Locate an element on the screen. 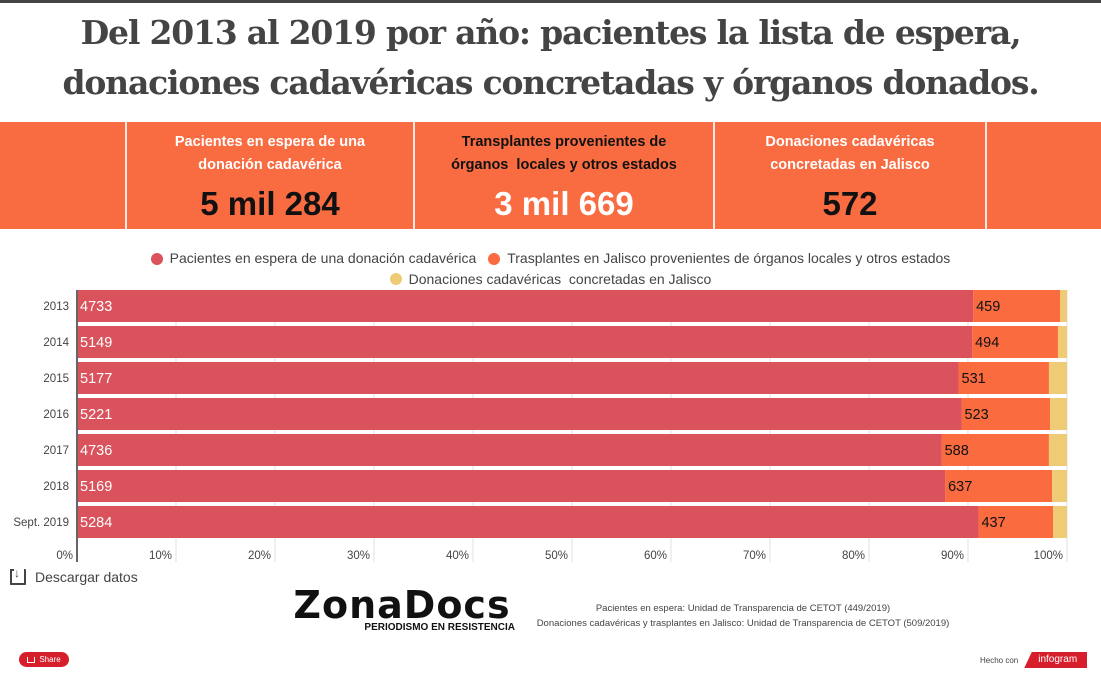  x-tick-label: 100% is located at coordinates (1048, 556).